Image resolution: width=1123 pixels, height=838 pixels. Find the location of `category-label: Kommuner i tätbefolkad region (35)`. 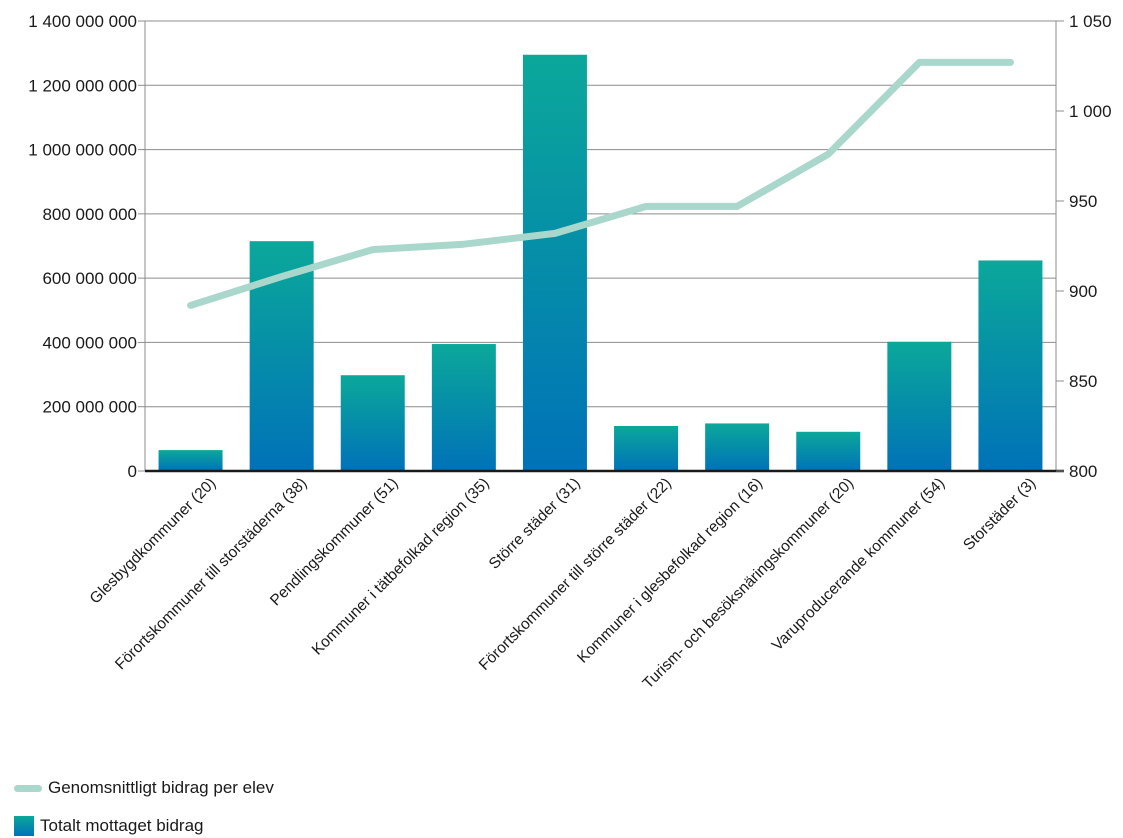

category-label: Kommuner i tätbefolkad region (35) is located at coordinates (401, 567).